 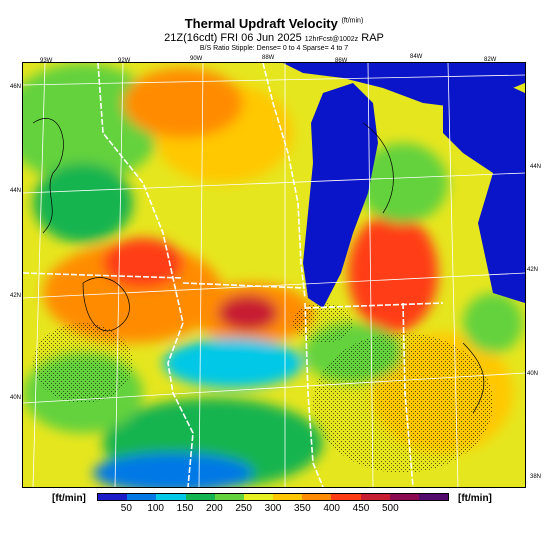 I want to click on lon-label-90w: 90W, so click(x=196, y=59).